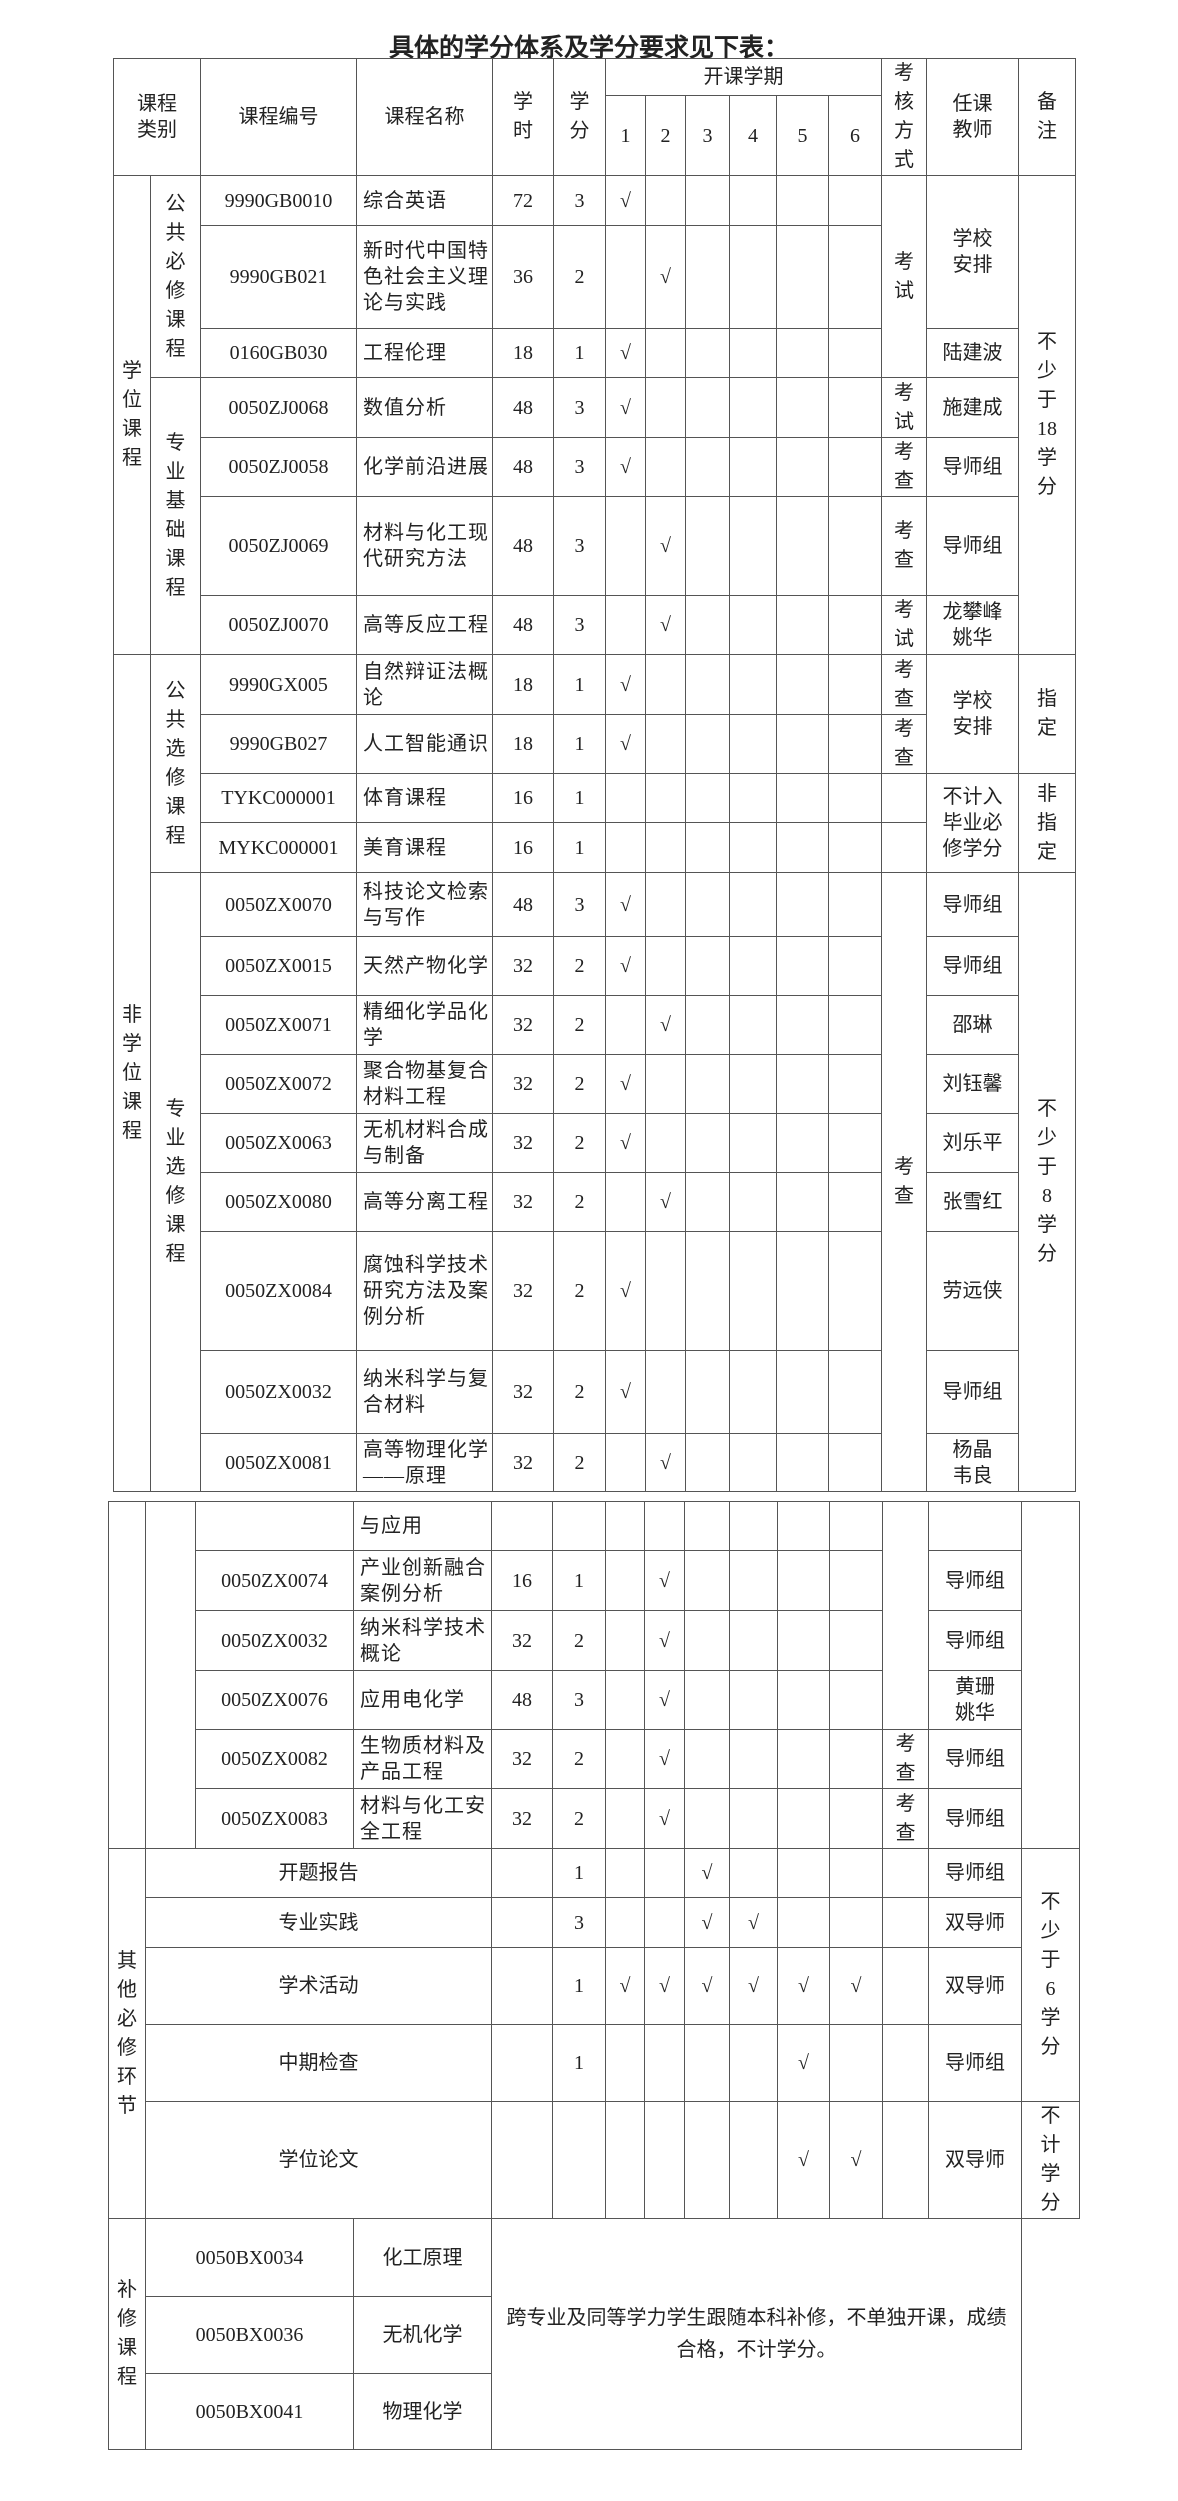 The height and width of the screenshot is (2501, 1178). Describe the element at coordinates (625, 200) in the screenshot. I see `semester-1-check: √` at that location.